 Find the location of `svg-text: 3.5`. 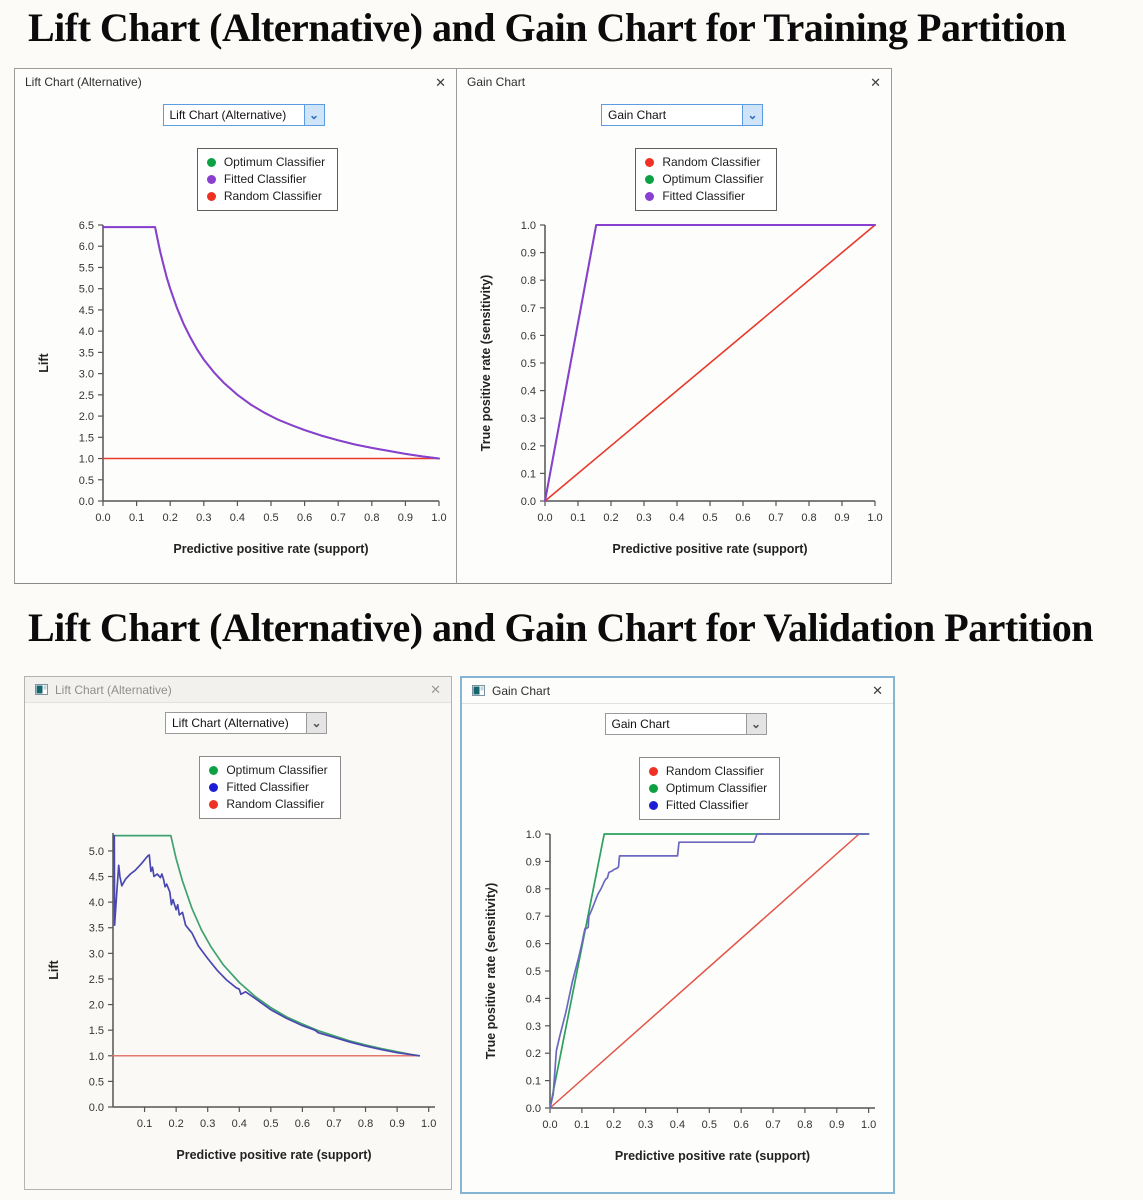

svg-text: 3.5 is located at coordinates (96, 929).